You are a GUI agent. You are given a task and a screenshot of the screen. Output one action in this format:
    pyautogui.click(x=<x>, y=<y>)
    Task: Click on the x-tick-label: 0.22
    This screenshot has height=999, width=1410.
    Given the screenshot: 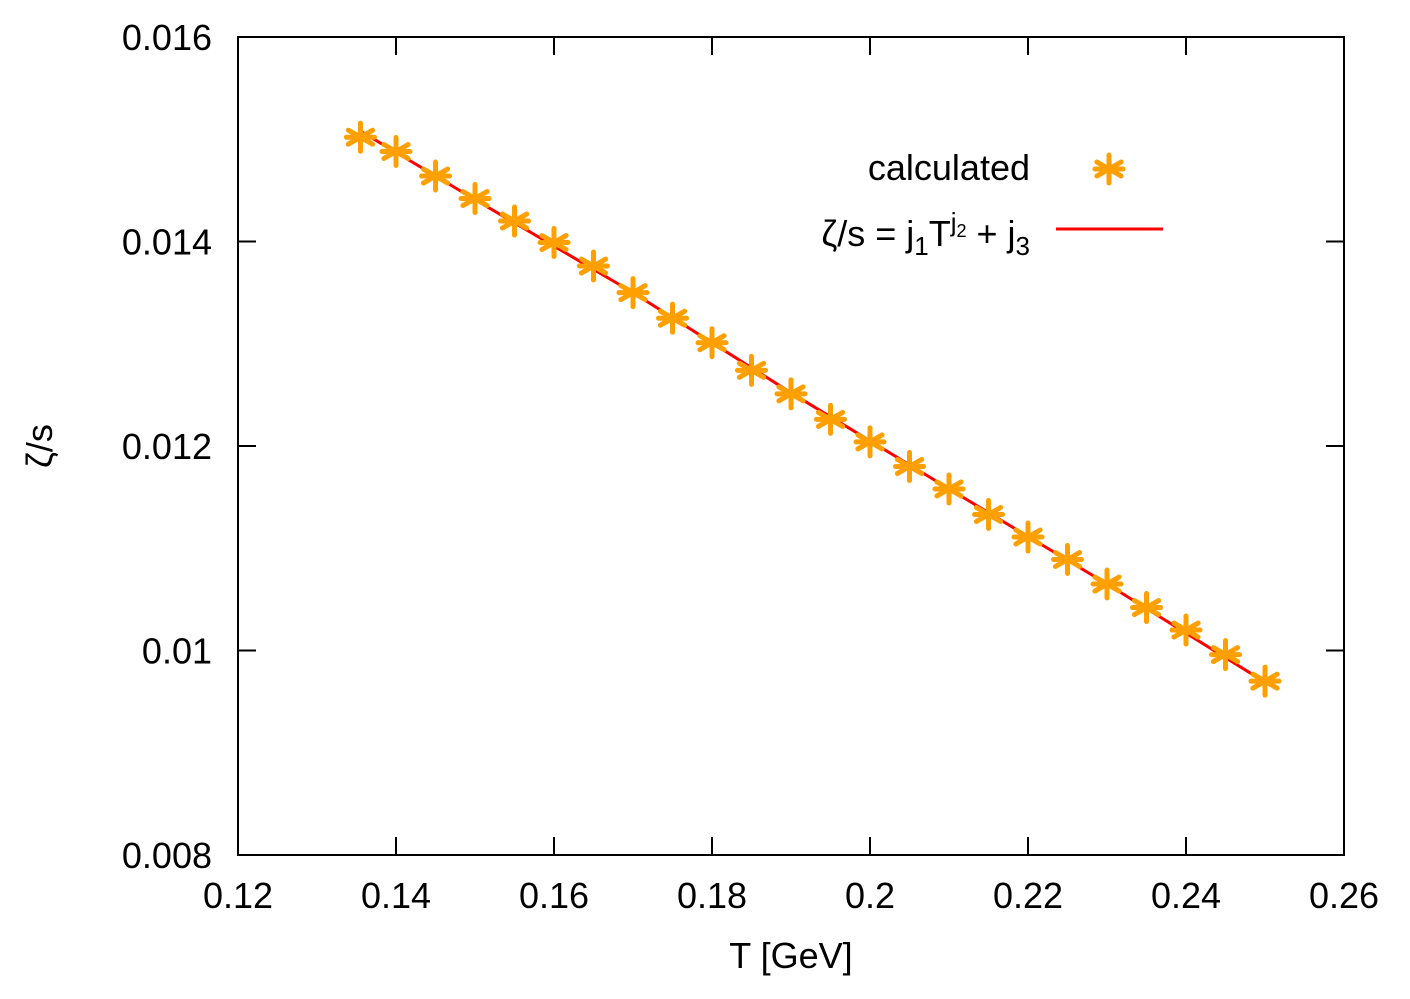 What is the action you would take?
    pyautogui.click(x=1028, y=895)
    